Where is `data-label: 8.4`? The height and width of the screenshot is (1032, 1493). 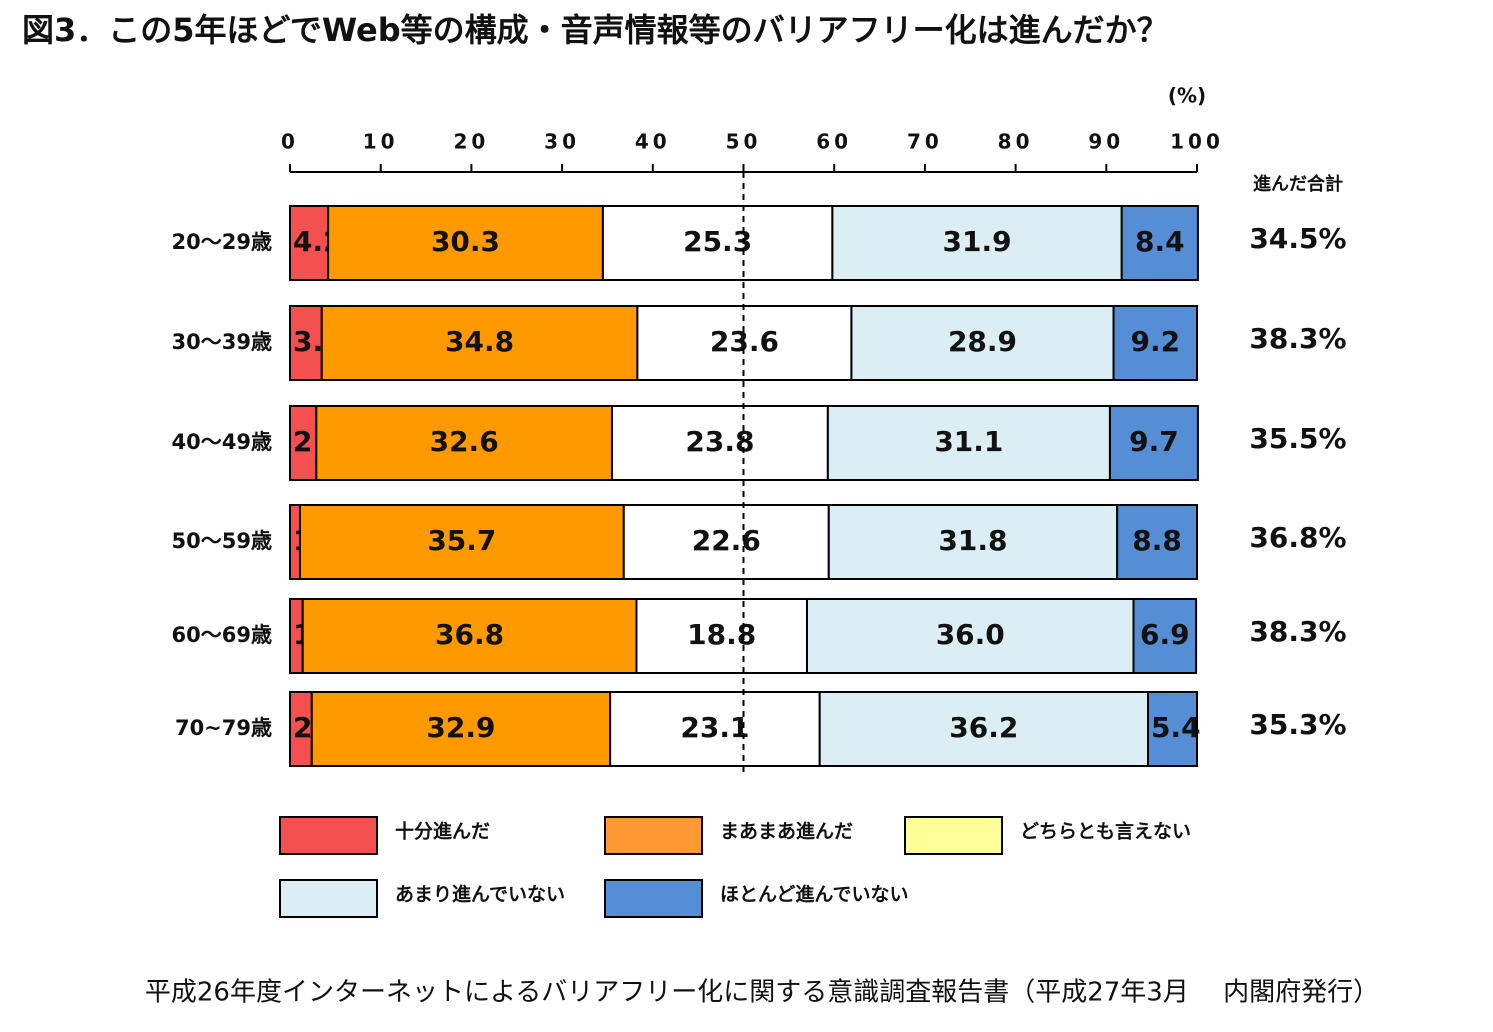 data-label: 8.4 is located at coordinates (1160, 241).